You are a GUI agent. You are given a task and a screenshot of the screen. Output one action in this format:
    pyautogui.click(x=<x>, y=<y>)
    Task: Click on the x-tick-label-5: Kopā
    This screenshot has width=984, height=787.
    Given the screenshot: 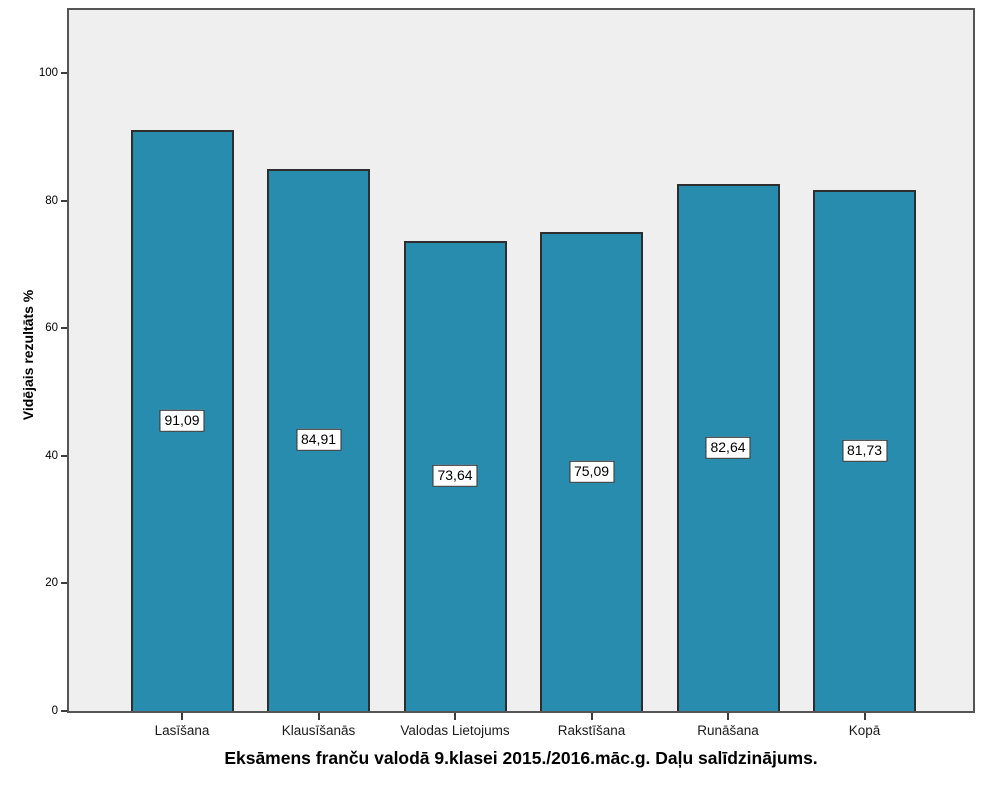 What is the action you would take?
    pyautogui.click(x=864, y=730)
    